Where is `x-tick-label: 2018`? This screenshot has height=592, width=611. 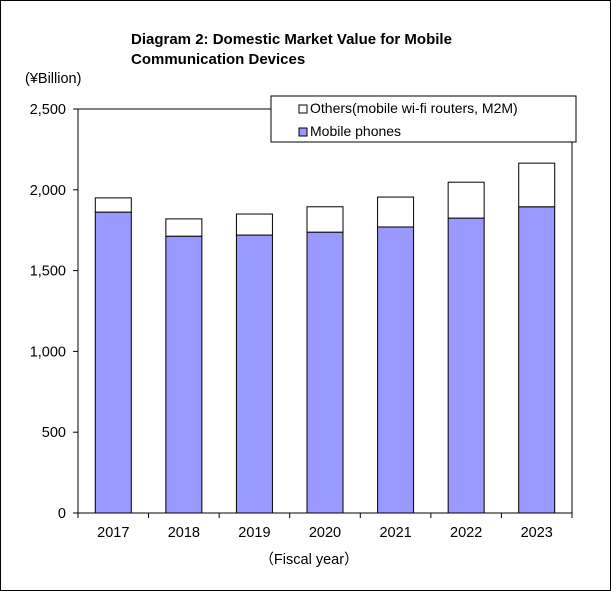 x-tick-label: 2018 is located at coordinates (184, 533).